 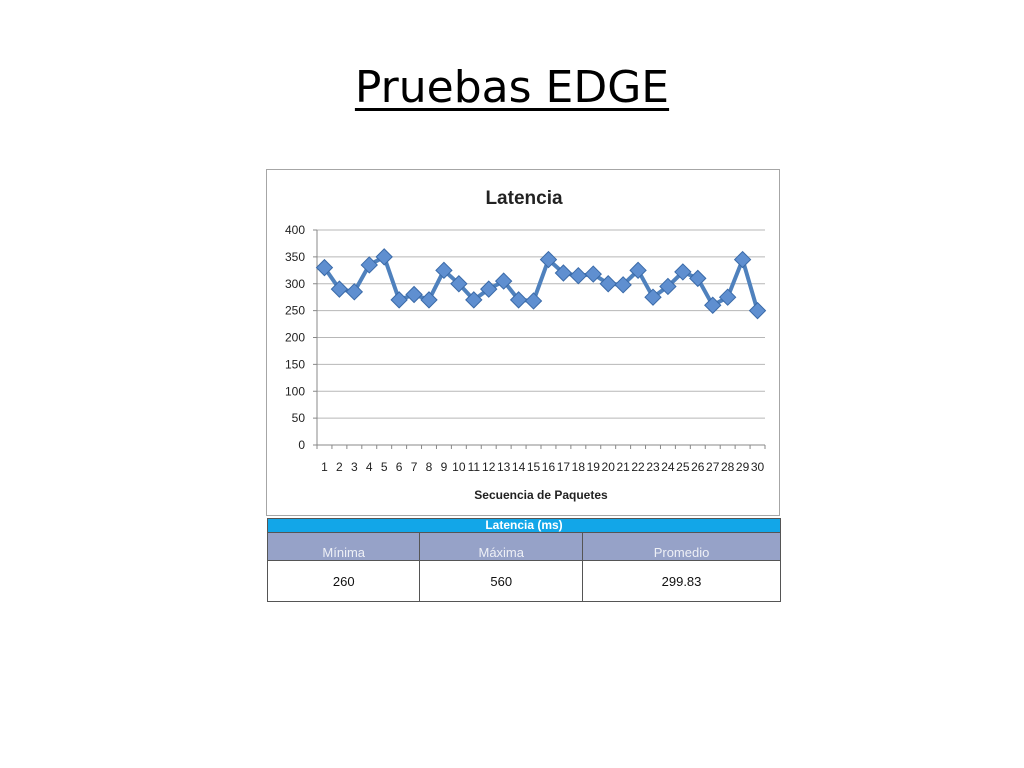 What do you see at coordinates (429, 467) in the screenshot?
I see `x-tick-label: 8` at bounding box center [429, 467].